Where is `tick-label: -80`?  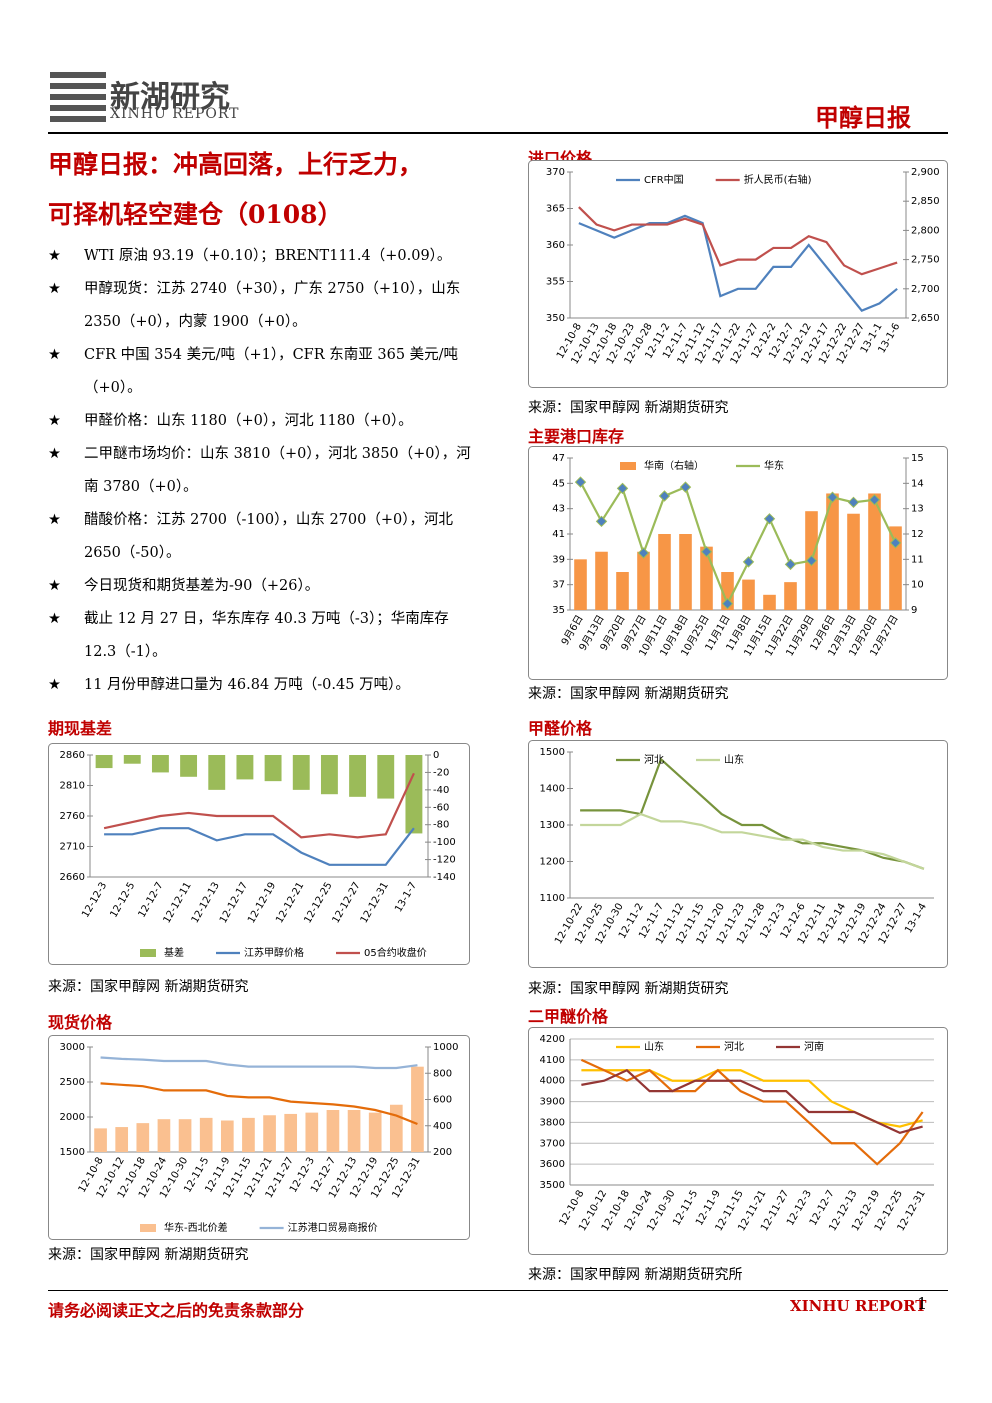 tick-label: -80 is located at coordinates (441, 825).